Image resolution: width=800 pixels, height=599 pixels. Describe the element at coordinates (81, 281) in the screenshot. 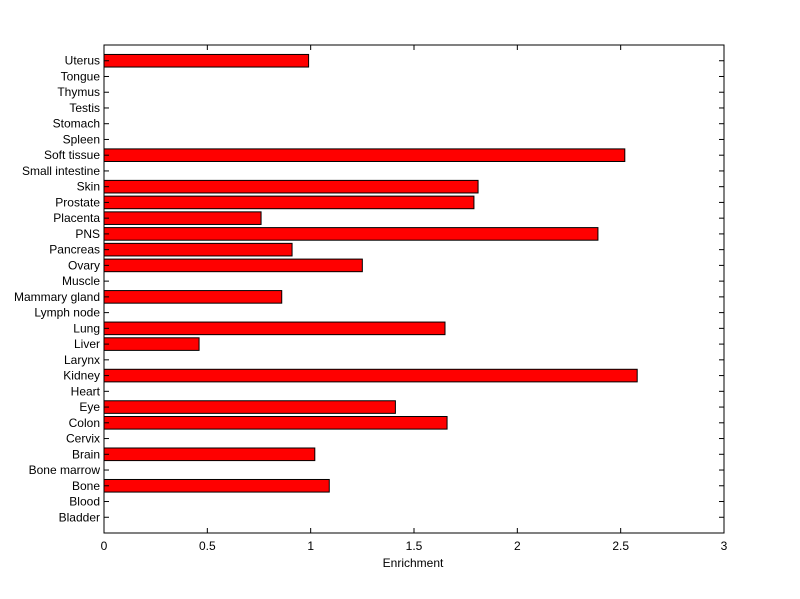

I see `y-tick-label: Muscle` at that location.